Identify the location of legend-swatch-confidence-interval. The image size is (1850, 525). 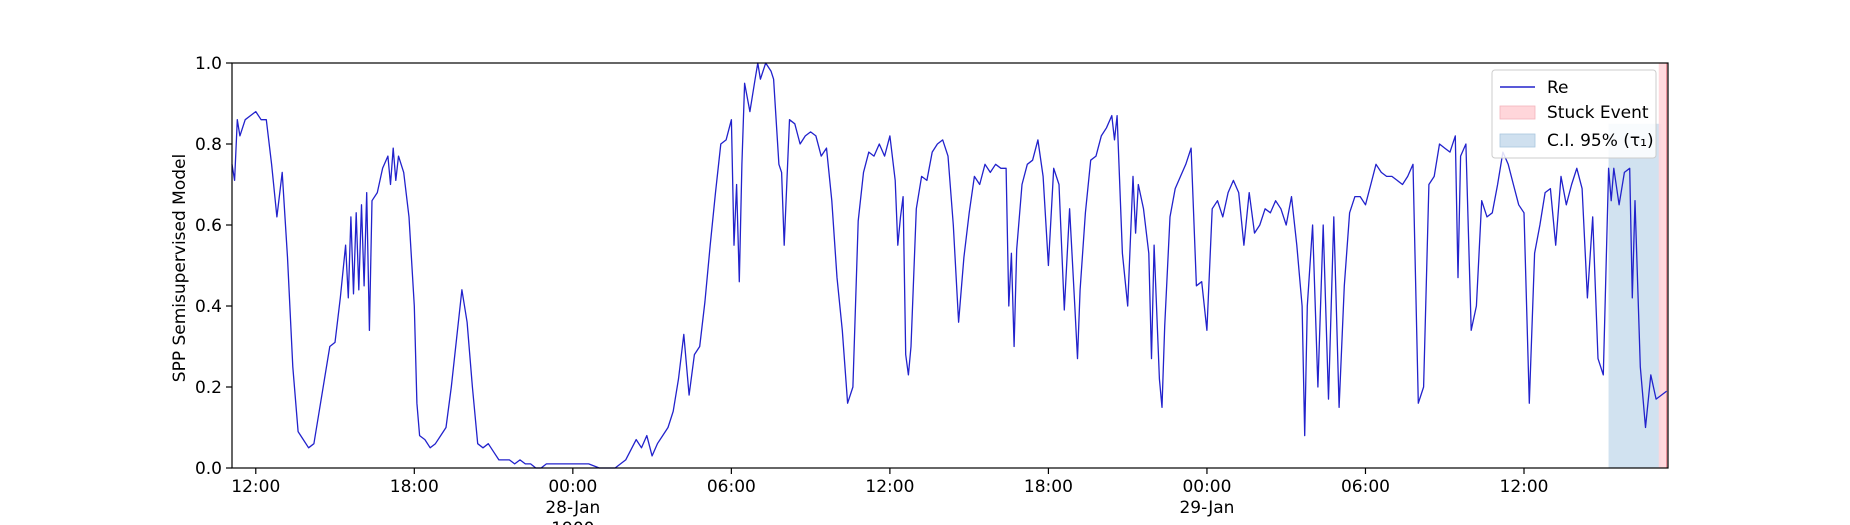
(1517, 140).